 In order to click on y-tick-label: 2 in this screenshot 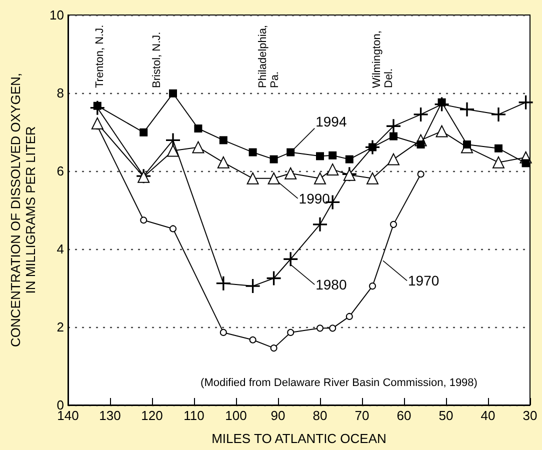, I will do `click(60, 327)`.